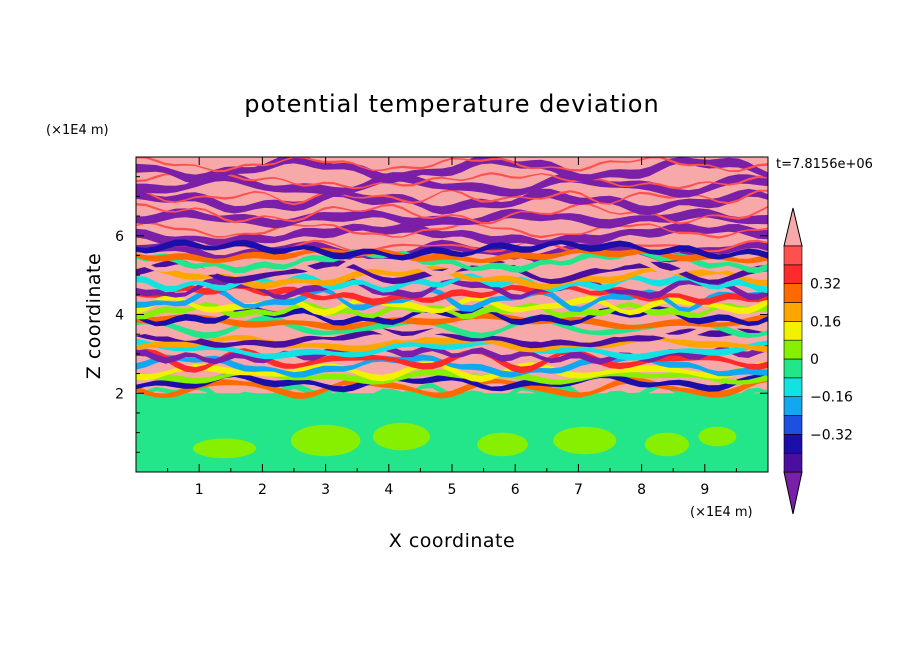 The width and height of the screenshot is (904, 654). Describe the element at coordinates (641, 490) in the screenshot. I see `x-tick-label: 8` at that location.